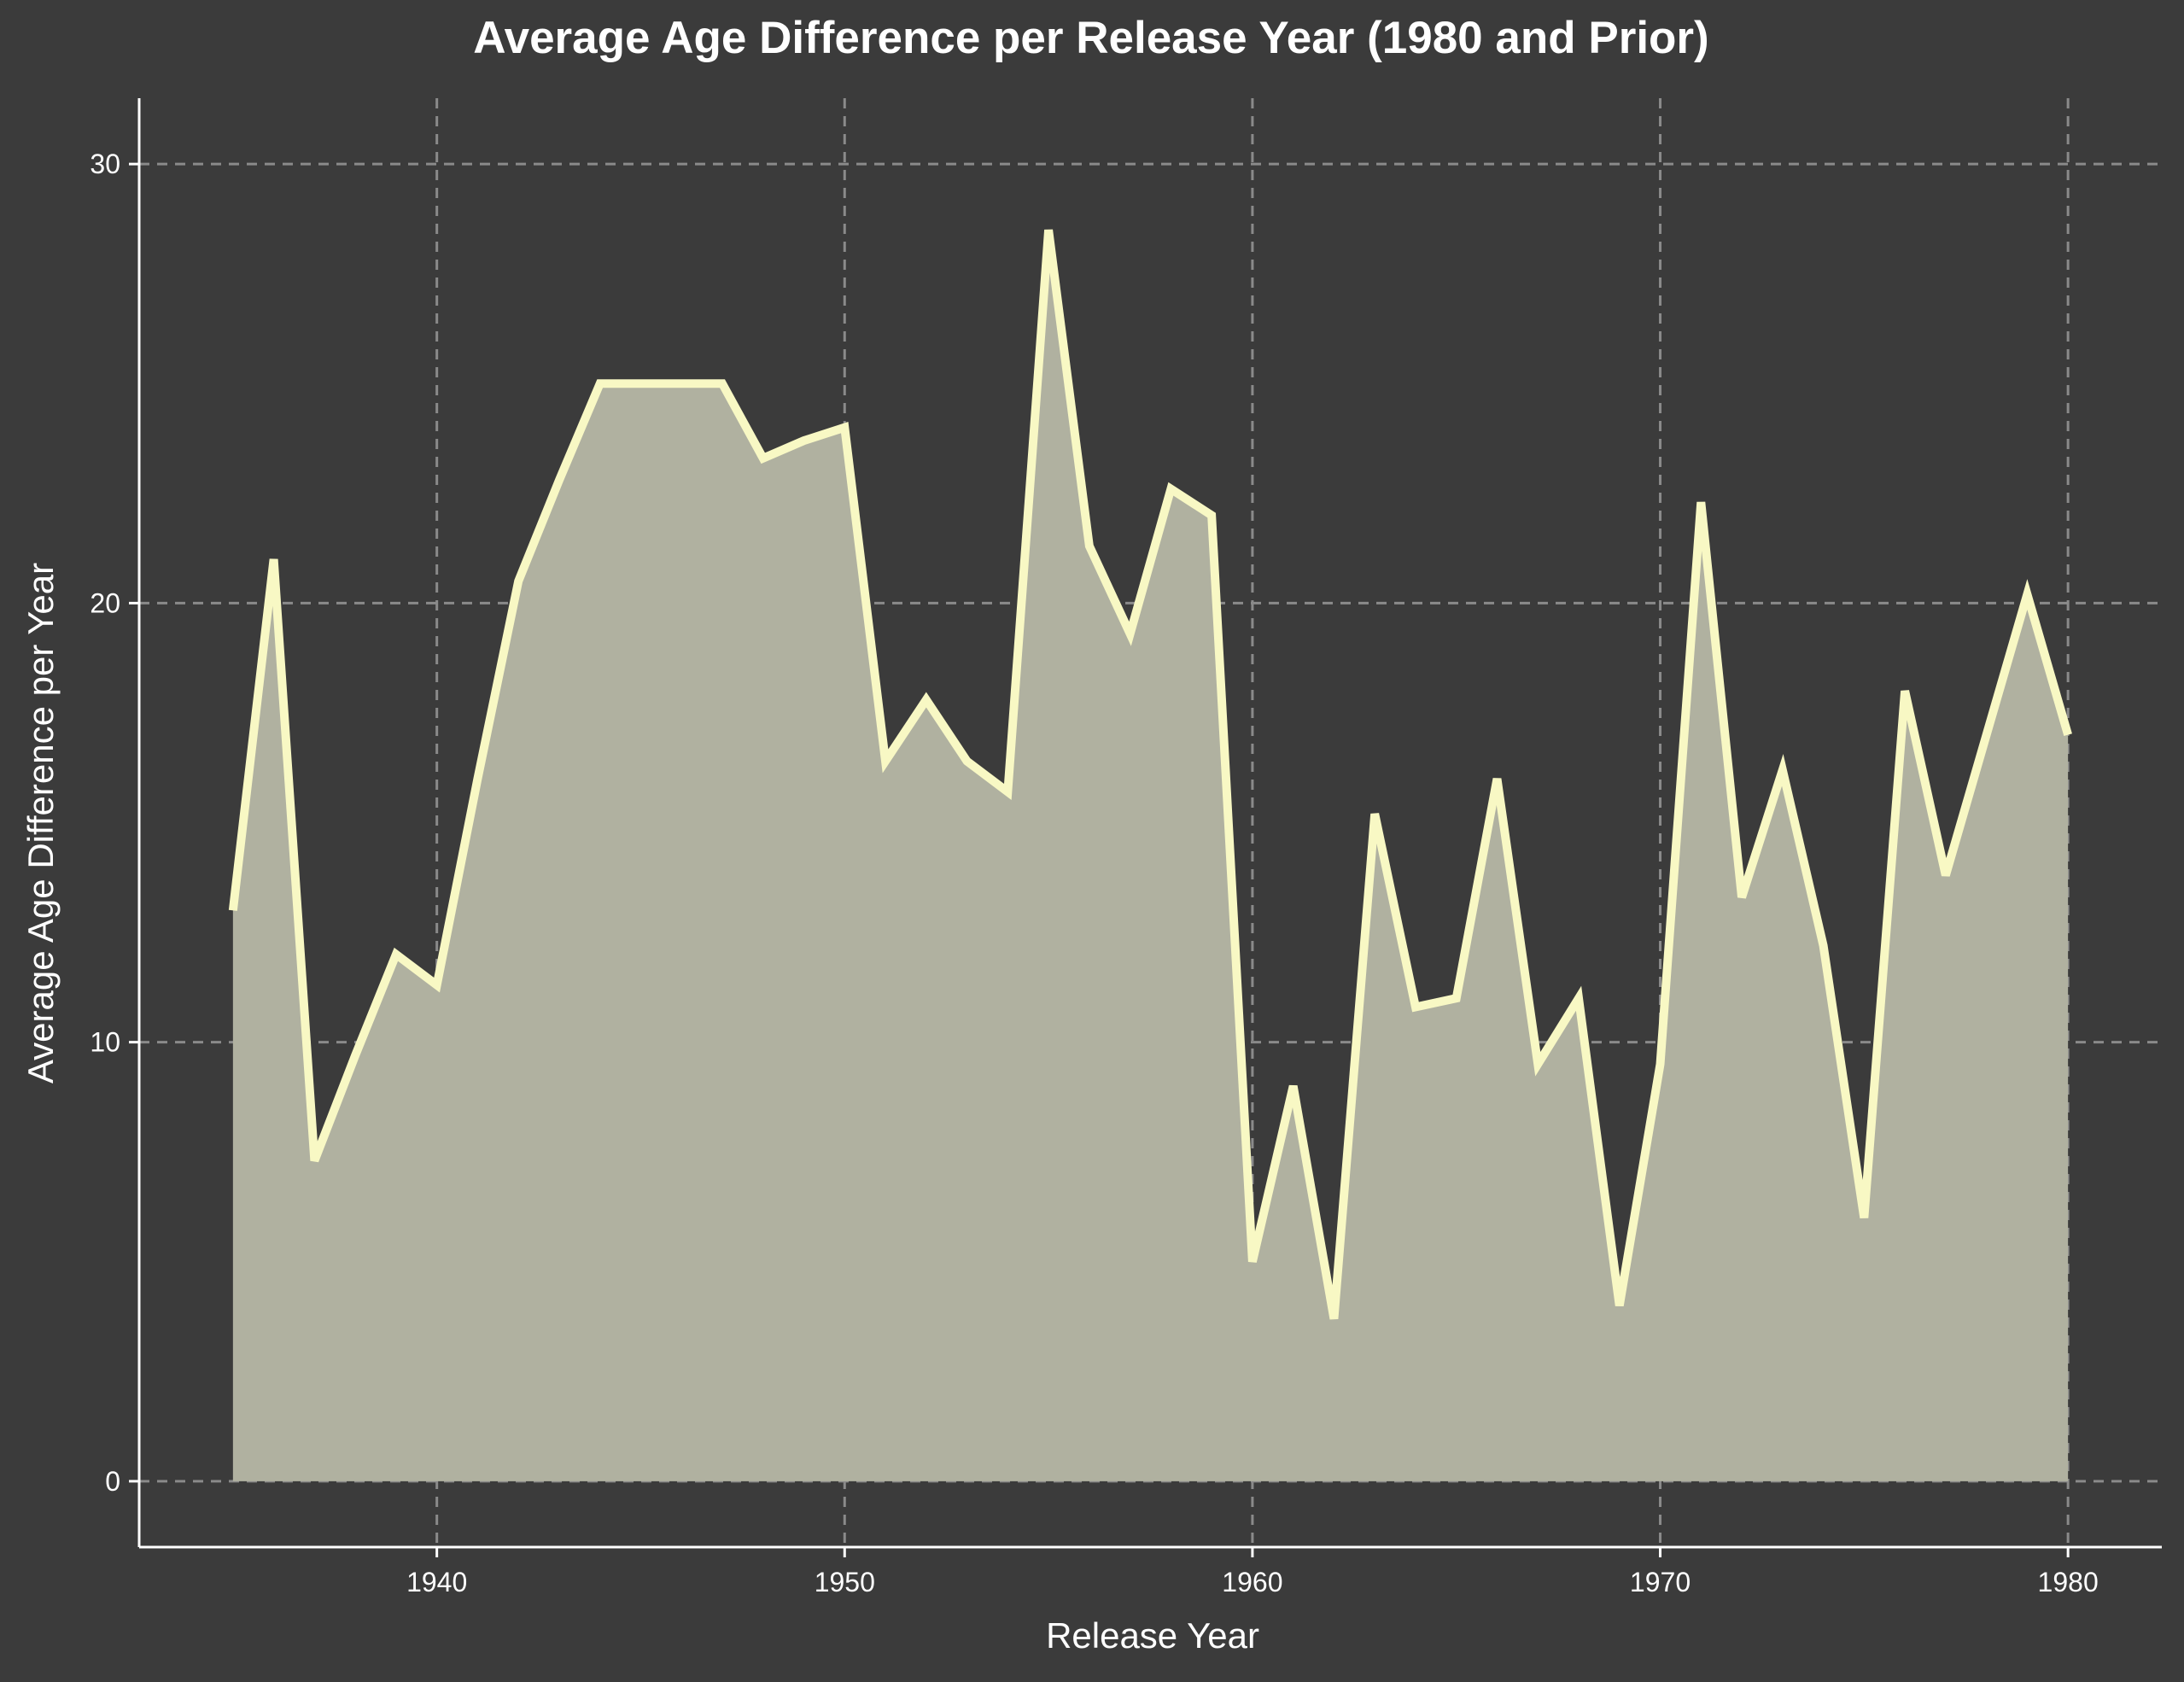 The height and width of the screenshot is (1682, 2184). What do you see at coordinates (105, 1042) in the screenshot?
I see `y-tick-label-10: 10` at bounding box center [105, 1042].